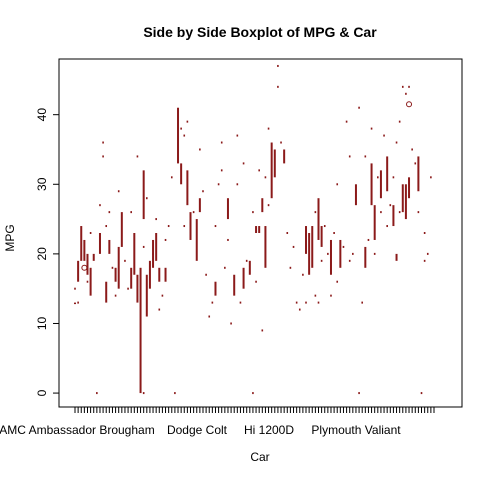 Image resolution: width=480 pixels, height=480 pixels. I want to click on y-tick-label: 10, so click(42, 323).